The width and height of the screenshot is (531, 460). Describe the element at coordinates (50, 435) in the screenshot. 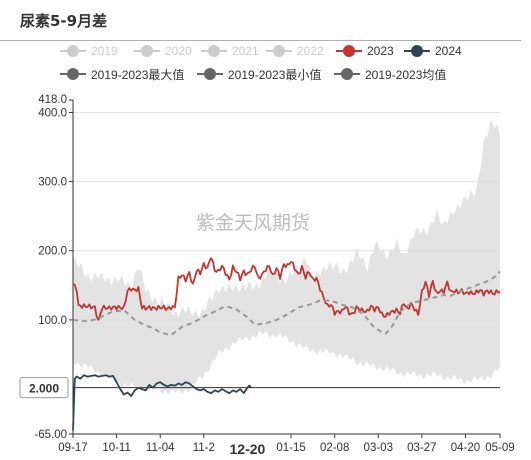

I see `y-tick-label: -65.00` at that location.